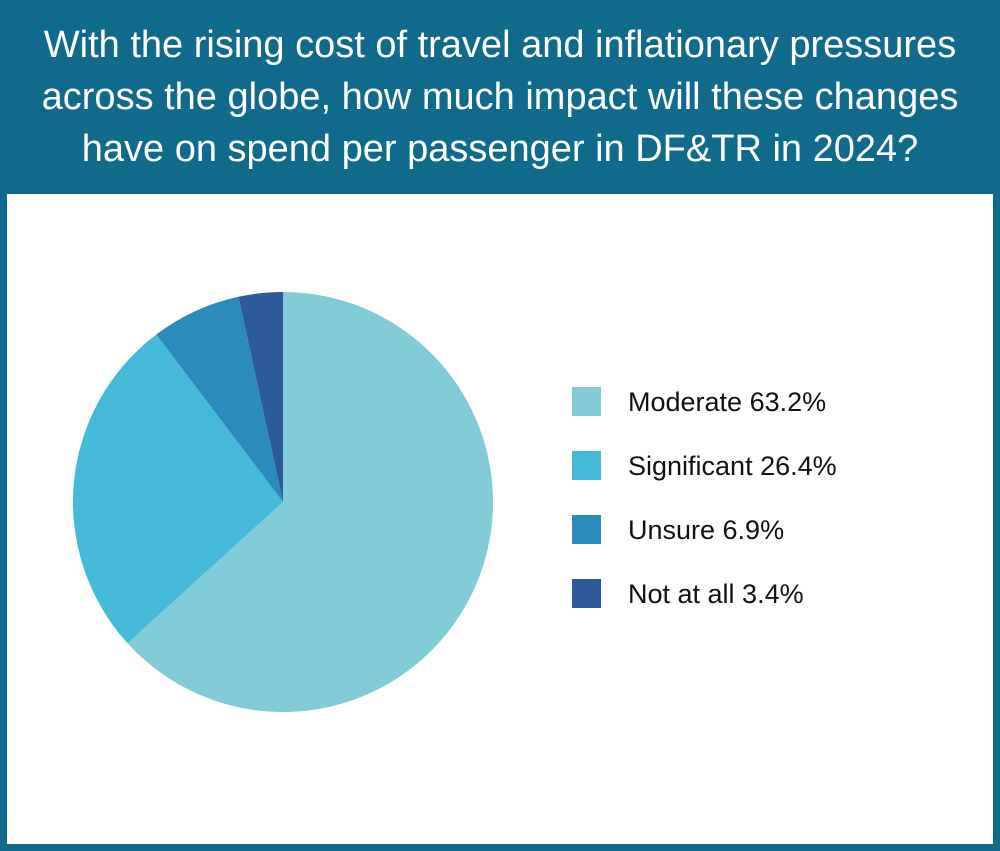 The height and width of the screenshot is (851, 1000). I want to click on legend-swatch-moderate, so click(586, 401).